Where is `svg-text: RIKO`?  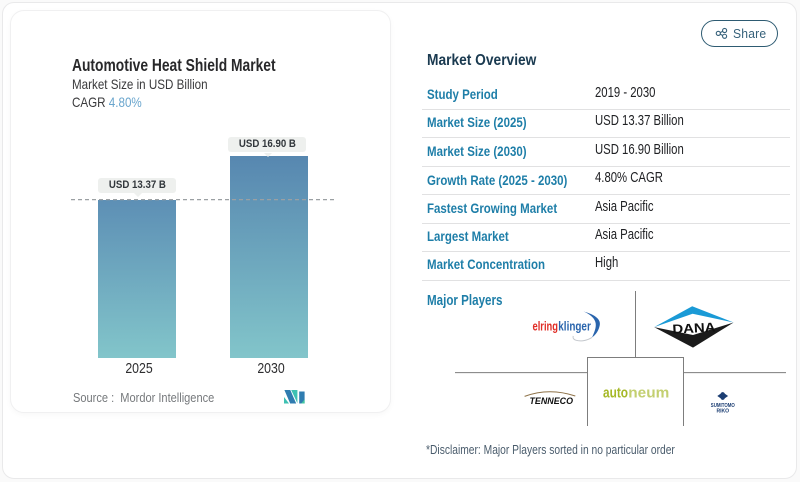 svg-text: RIKO is located at coordinates (722, 411).